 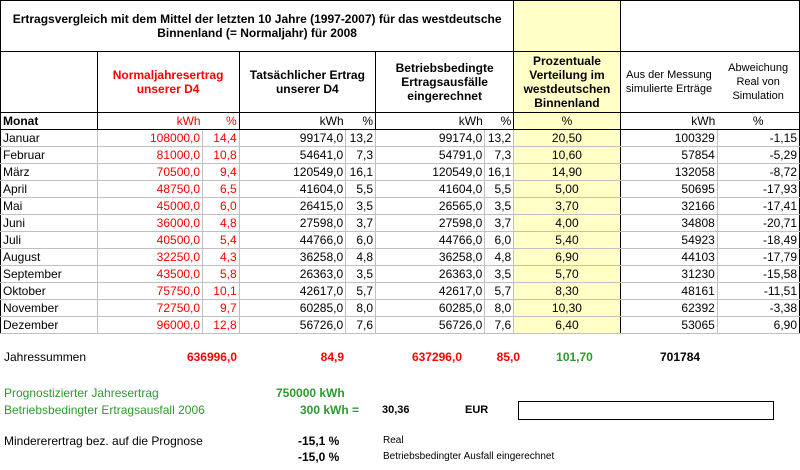 What do you see at coordinates (292, 223) in the screenshot?
I see `cell-actual-kwh: 27598,0` at bounding box center [292, 223].